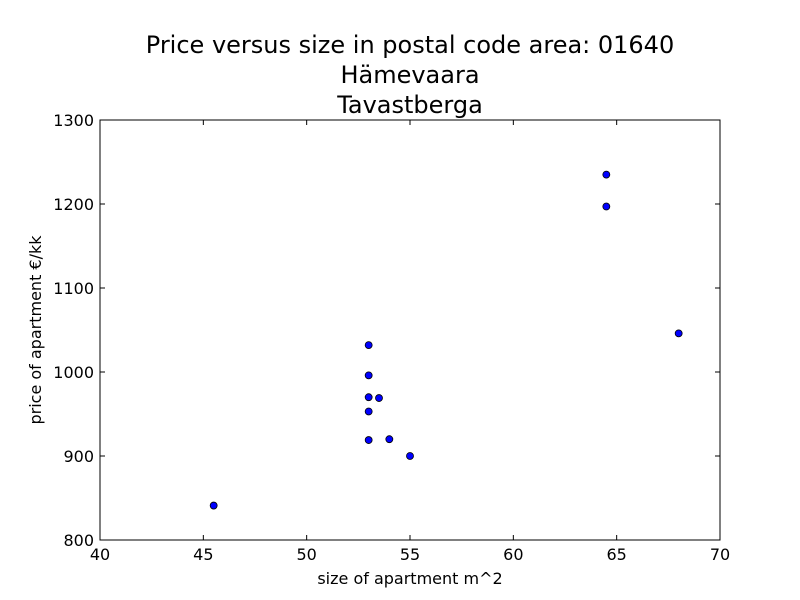 The width and height of the screenshot is (800, 600). Describe the element at coordinates (73, 204) in the screenshot. I see `y-tick-label: 1200` at that location.